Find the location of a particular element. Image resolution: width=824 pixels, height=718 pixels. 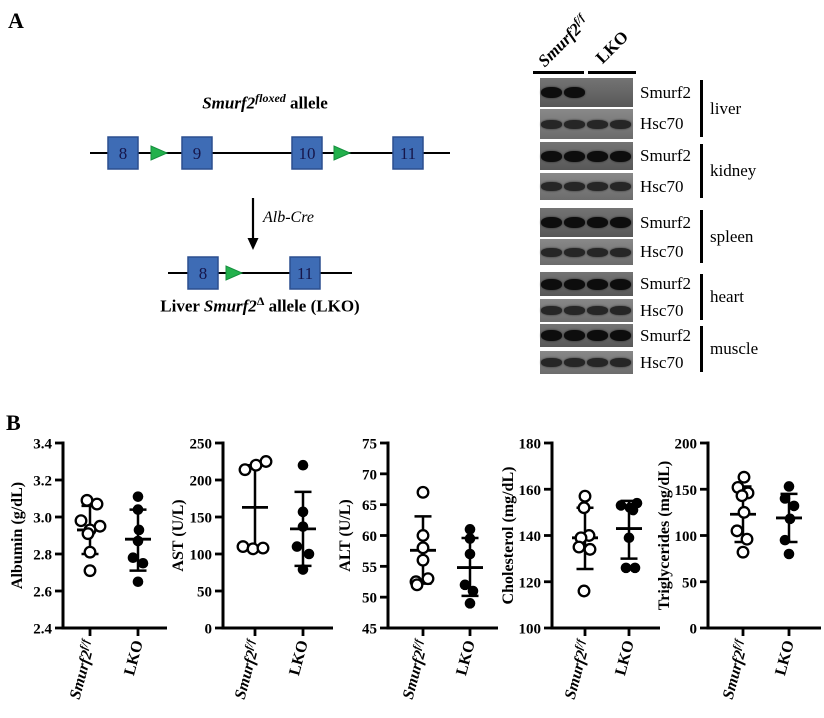

floxed-title-sup: floxed is located at coordinates (270, 98).